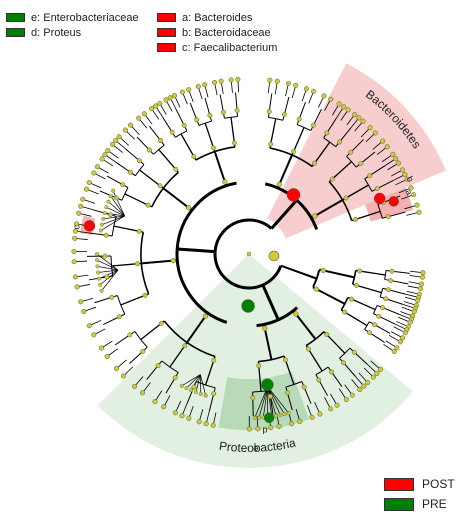 The width and height of the screenshot is (474, 522). What do you see at coordinates (15, 32) in the screenshot?
I see `legend-swatch-pre` at bounding box center [15, 32].